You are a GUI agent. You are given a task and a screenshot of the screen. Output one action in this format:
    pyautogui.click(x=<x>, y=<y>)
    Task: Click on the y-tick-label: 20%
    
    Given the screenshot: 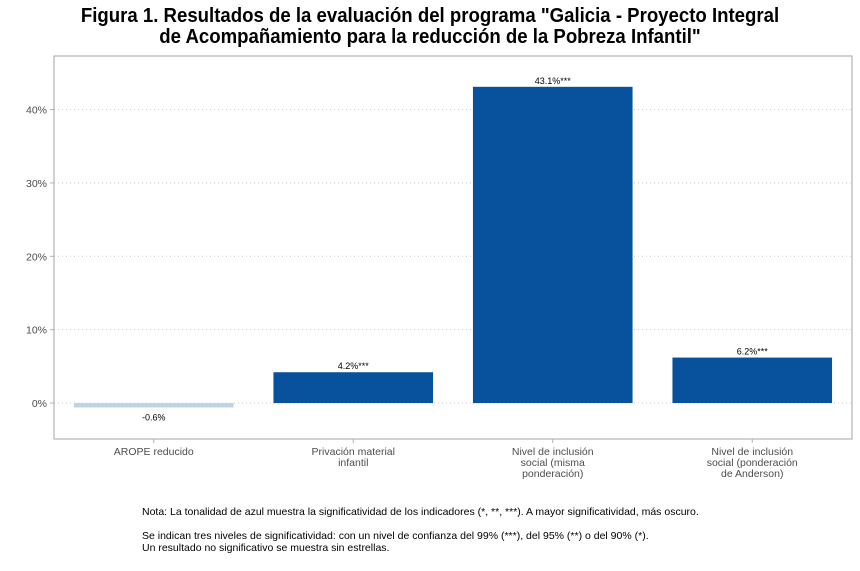 What is the action you would take?
    pyautogui.click(x=36, y=257)
    